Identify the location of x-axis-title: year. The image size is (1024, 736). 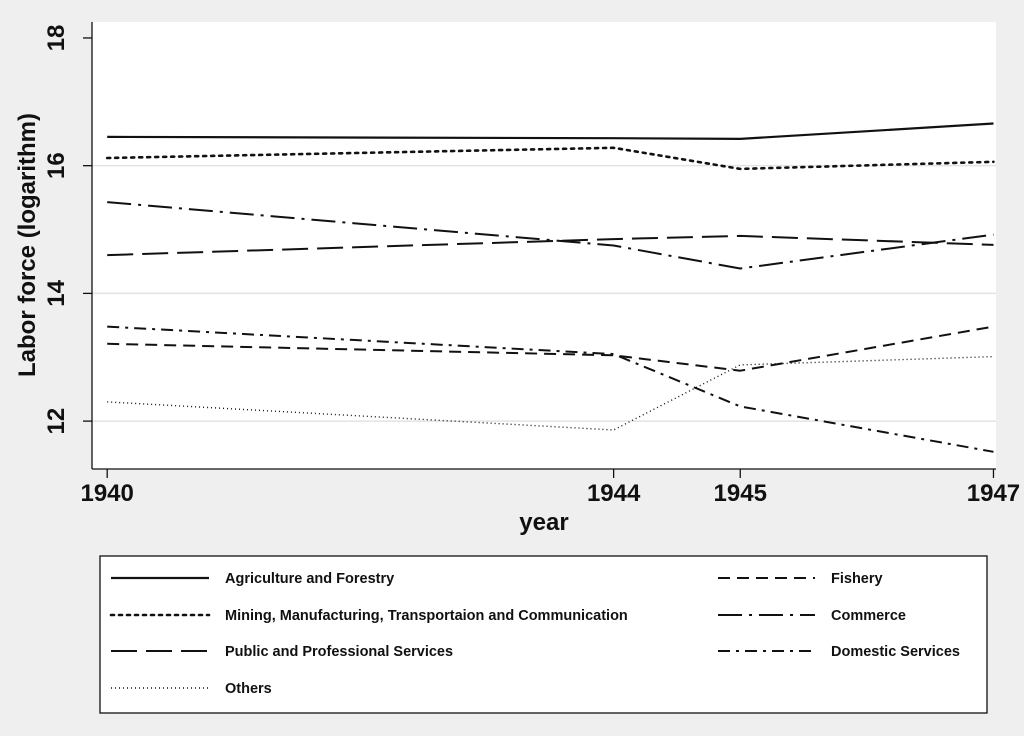
(543, 522).